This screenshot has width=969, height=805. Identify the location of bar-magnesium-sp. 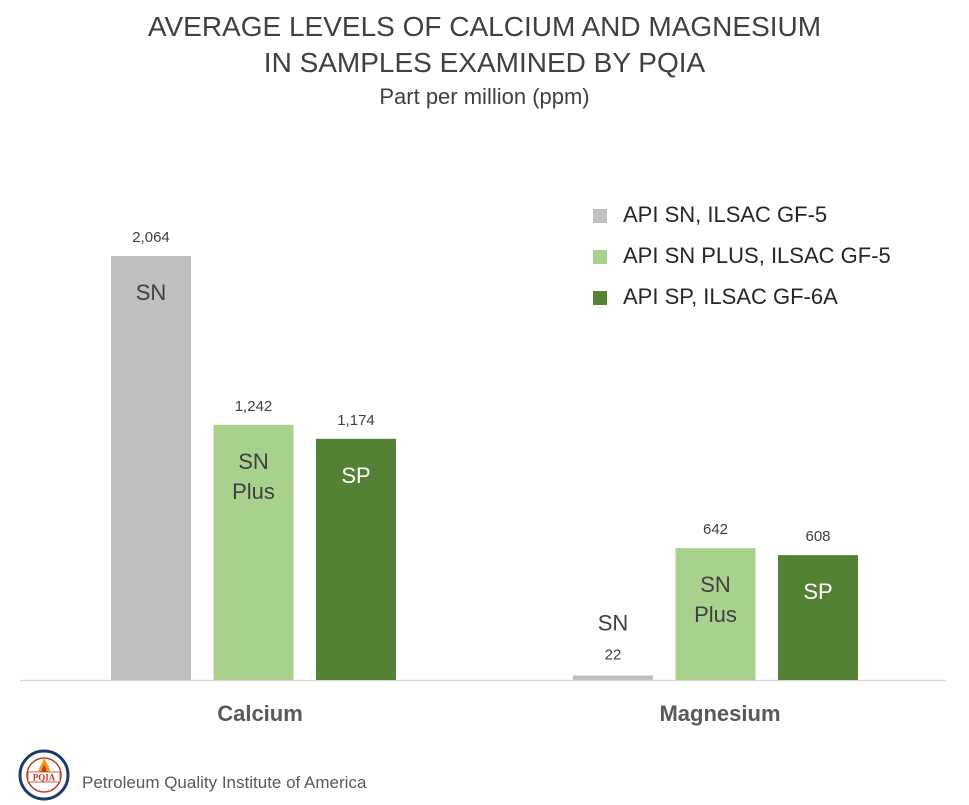
(818, 617).